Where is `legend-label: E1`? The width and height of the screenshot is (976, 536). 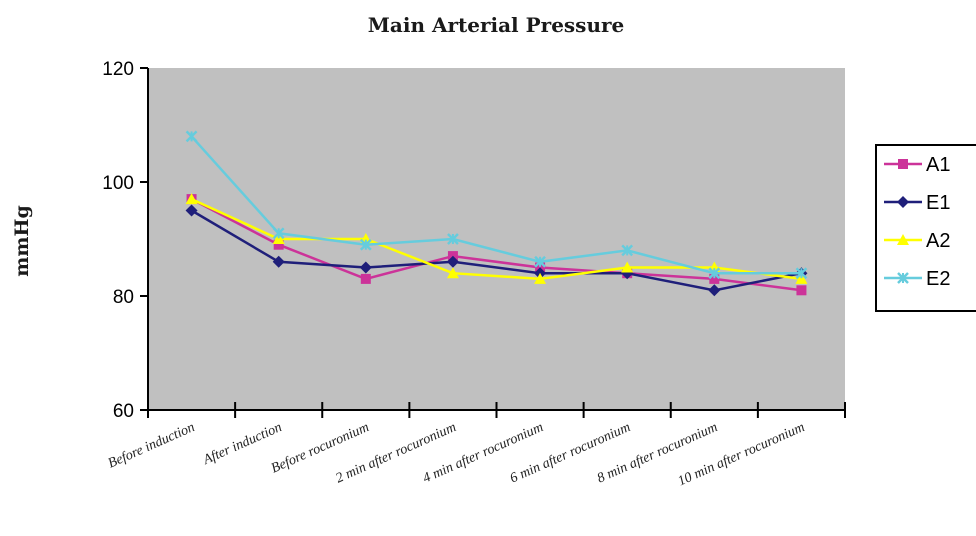 legend-label: E1 is located at coordinates (938, 203).